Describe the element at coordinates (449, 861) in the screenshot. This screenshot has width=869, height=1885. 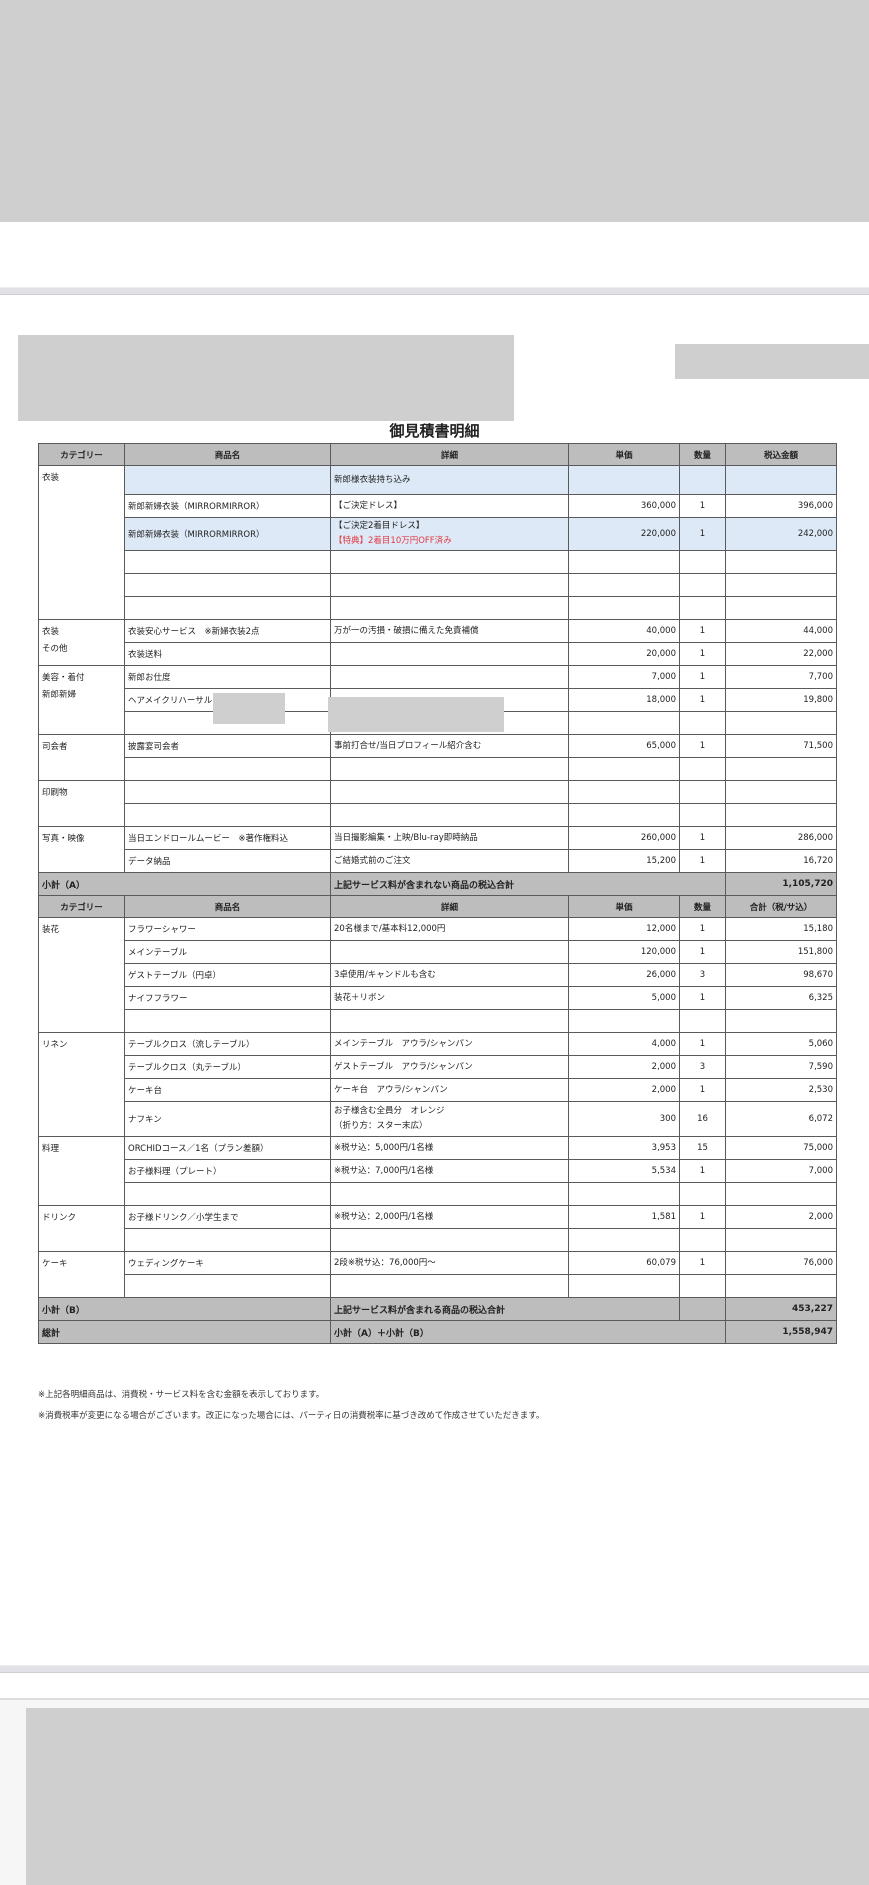
I see `item-detail: ご結婚式前のご注文` at that location.